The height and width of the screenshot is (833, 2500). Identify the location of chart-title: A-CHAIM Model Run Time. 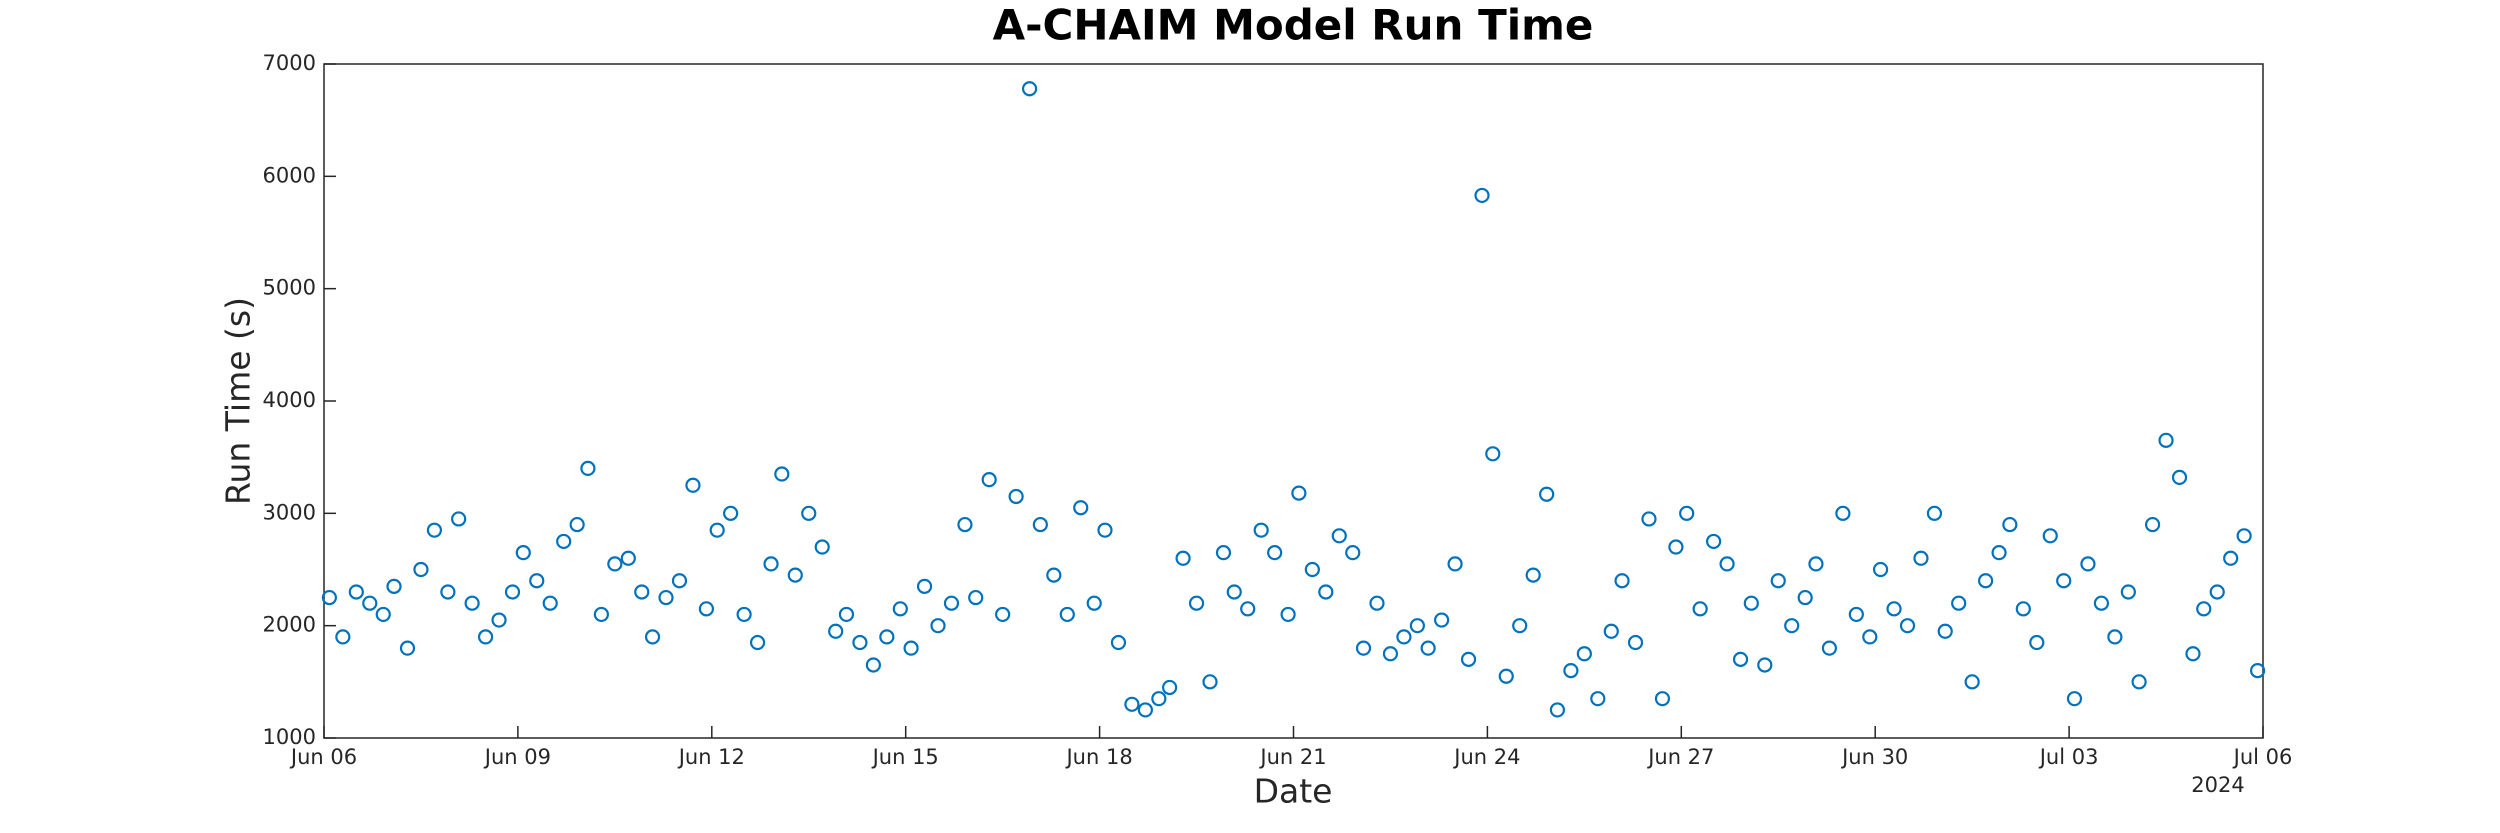
(1293, 25).